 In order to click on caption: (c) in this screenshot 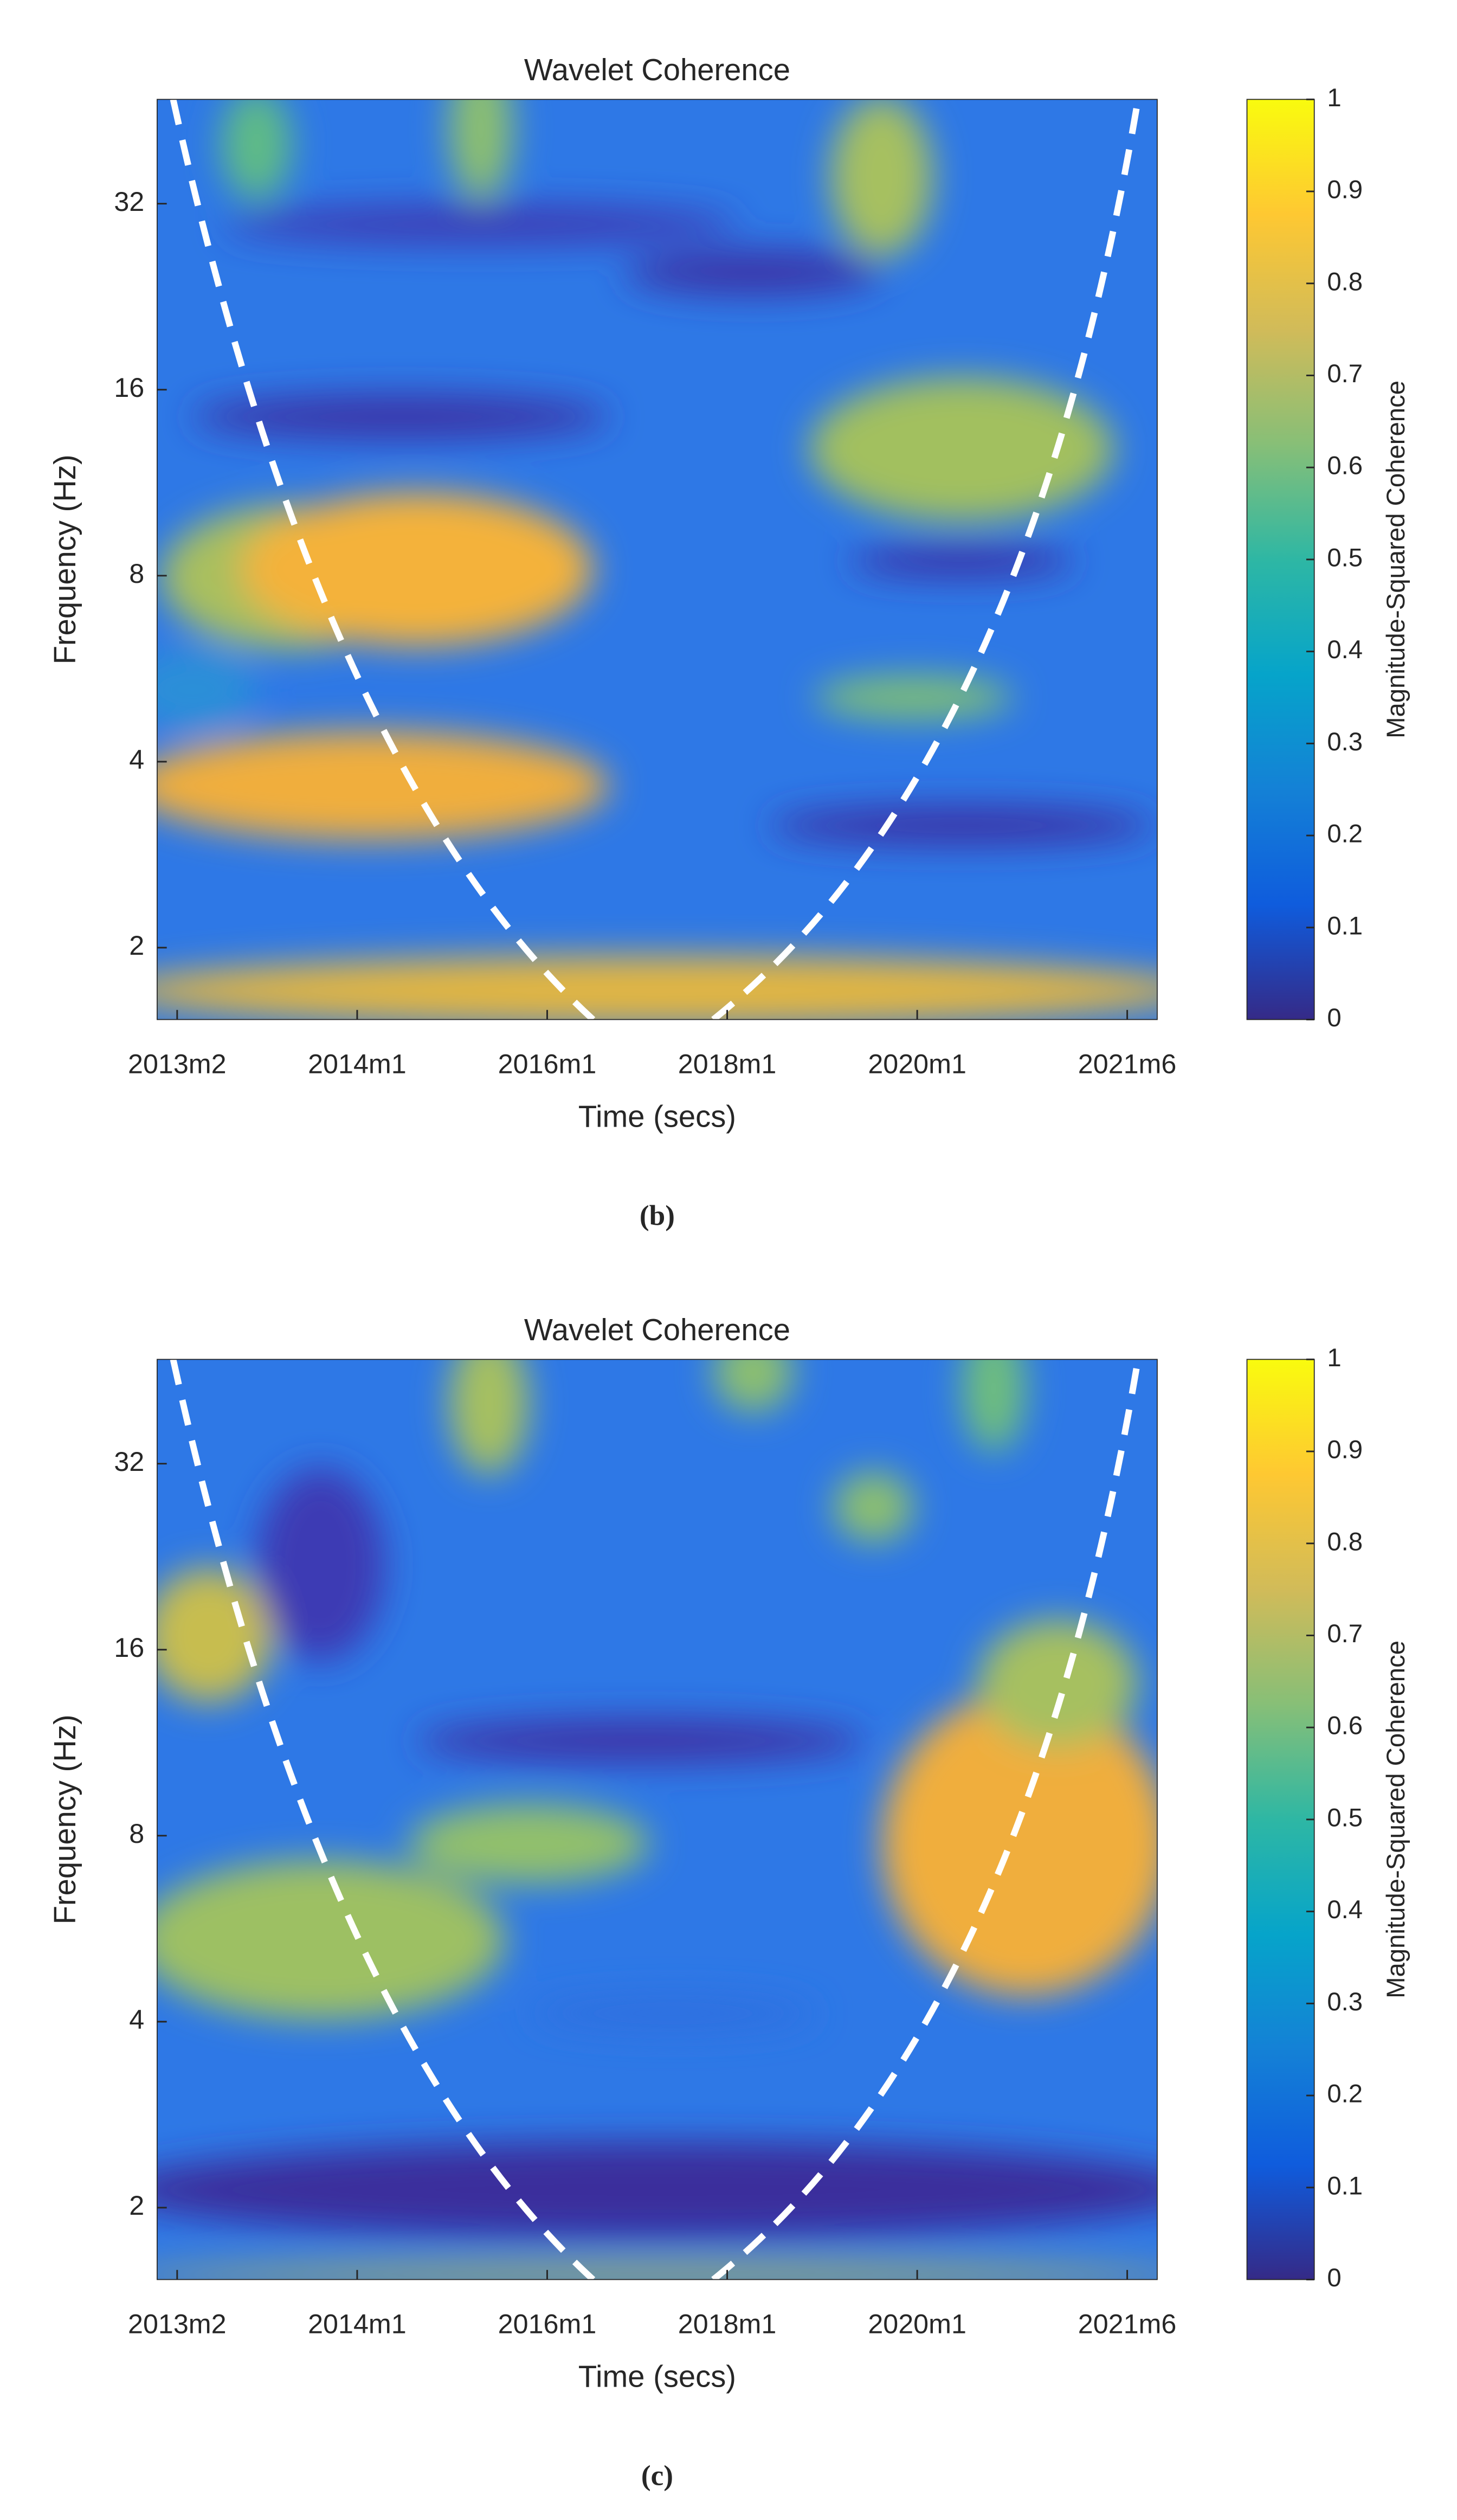, I will do `click(657, 2475)`.